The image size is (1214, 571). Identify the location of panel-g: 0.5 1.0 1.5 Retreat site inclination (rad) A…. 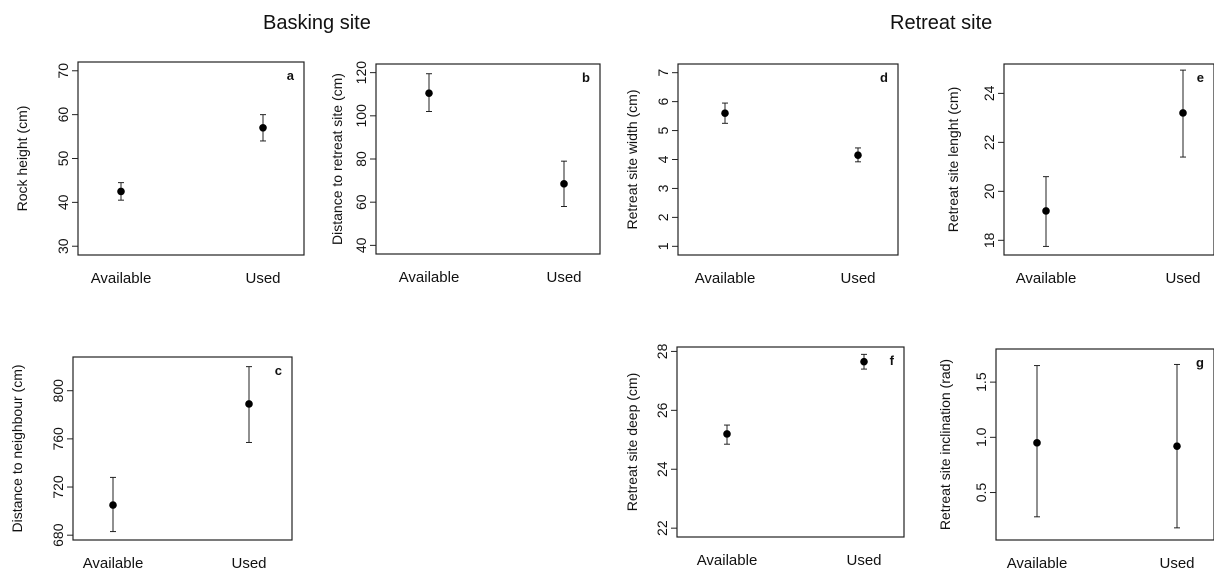
(1075, 459).